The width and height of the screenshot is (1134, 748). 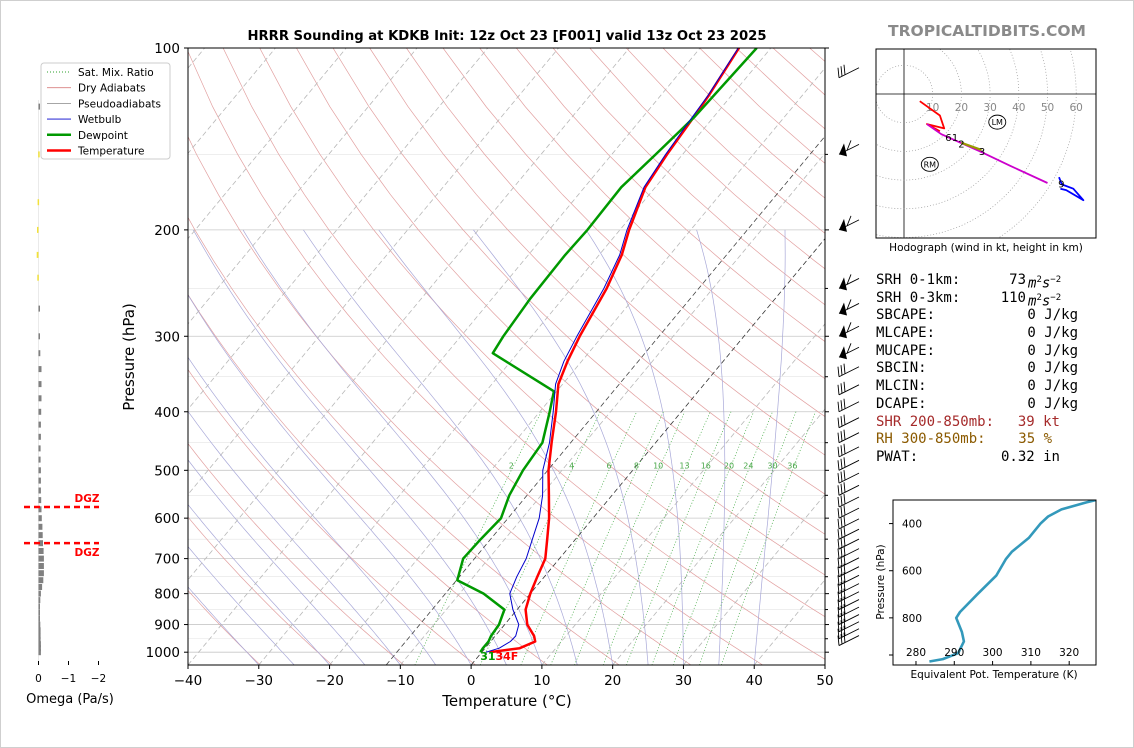 What do you see at coordinates (986, 143) in the screenshot?
I see `hodograph-frame` at bounding box center [986, 143].